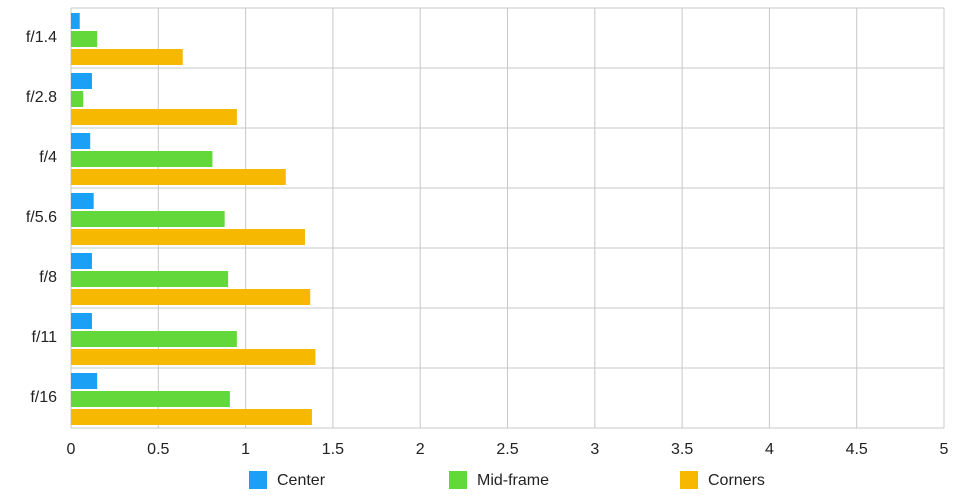  What do you see at coordinates (245, 449) in the screenshot?
I see `x-tick-label: 1` at bounding box center [245, 449].